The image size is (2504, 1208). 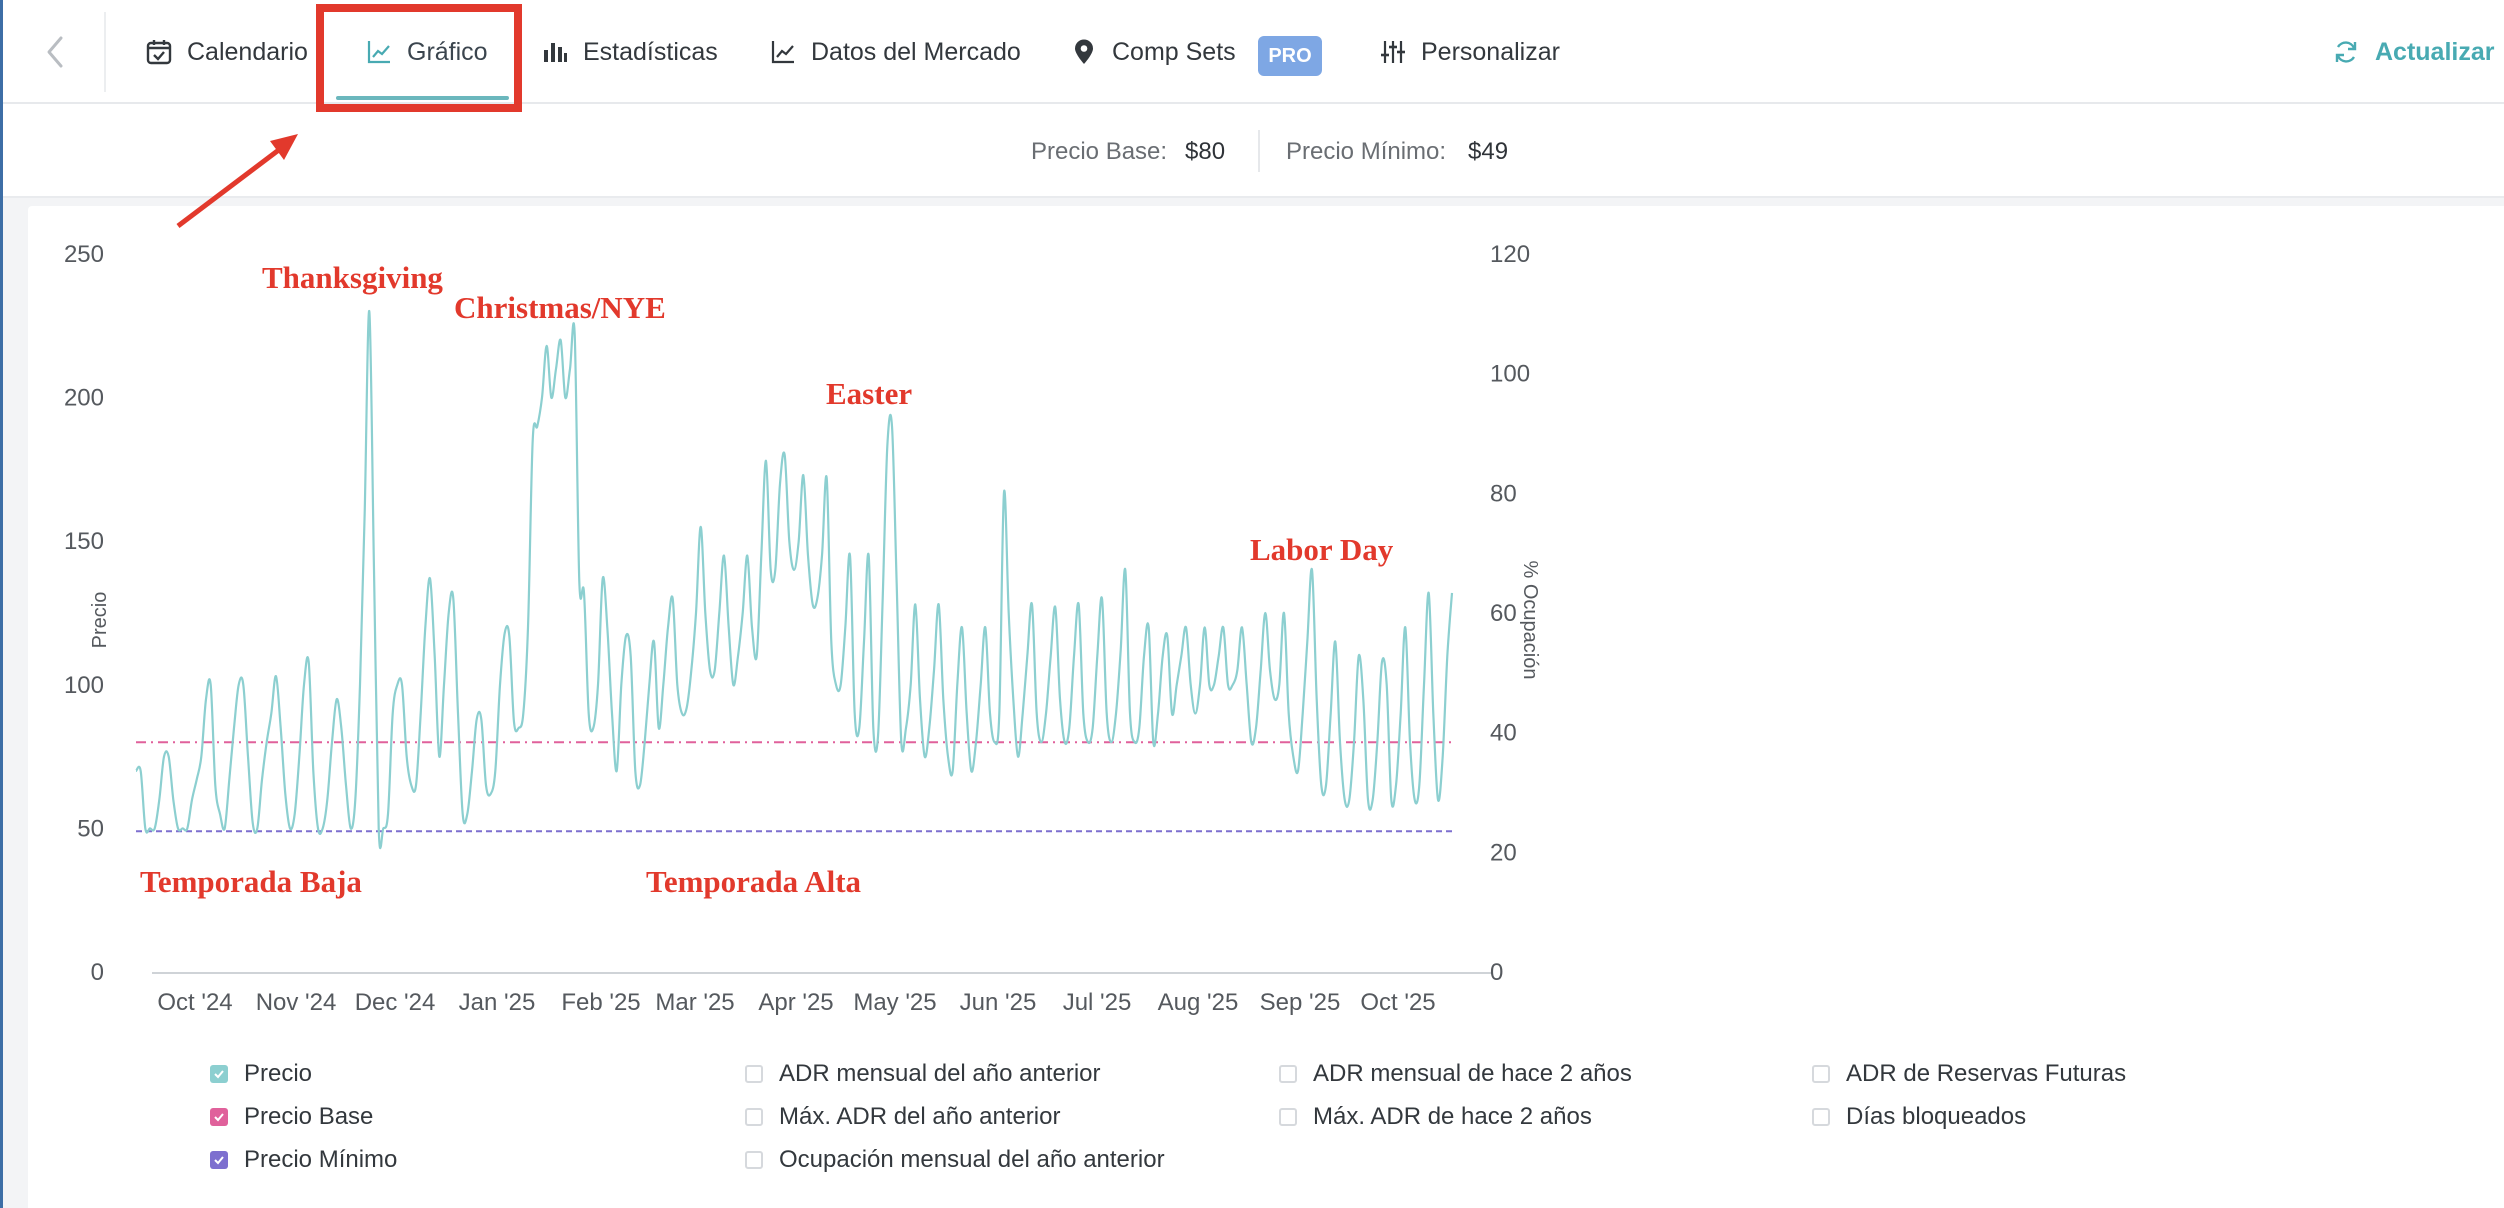 I want to click on active-tab-indicator, so click(x=422, y=98).